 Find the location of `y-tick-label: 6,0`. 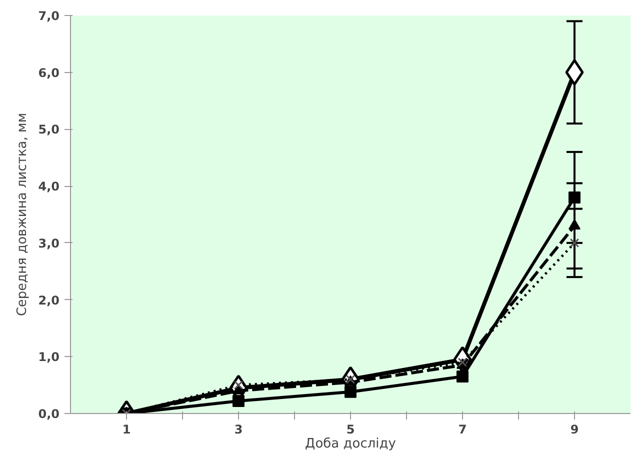

y-tick-label: 6,0 is located at coordinates (49, 73).